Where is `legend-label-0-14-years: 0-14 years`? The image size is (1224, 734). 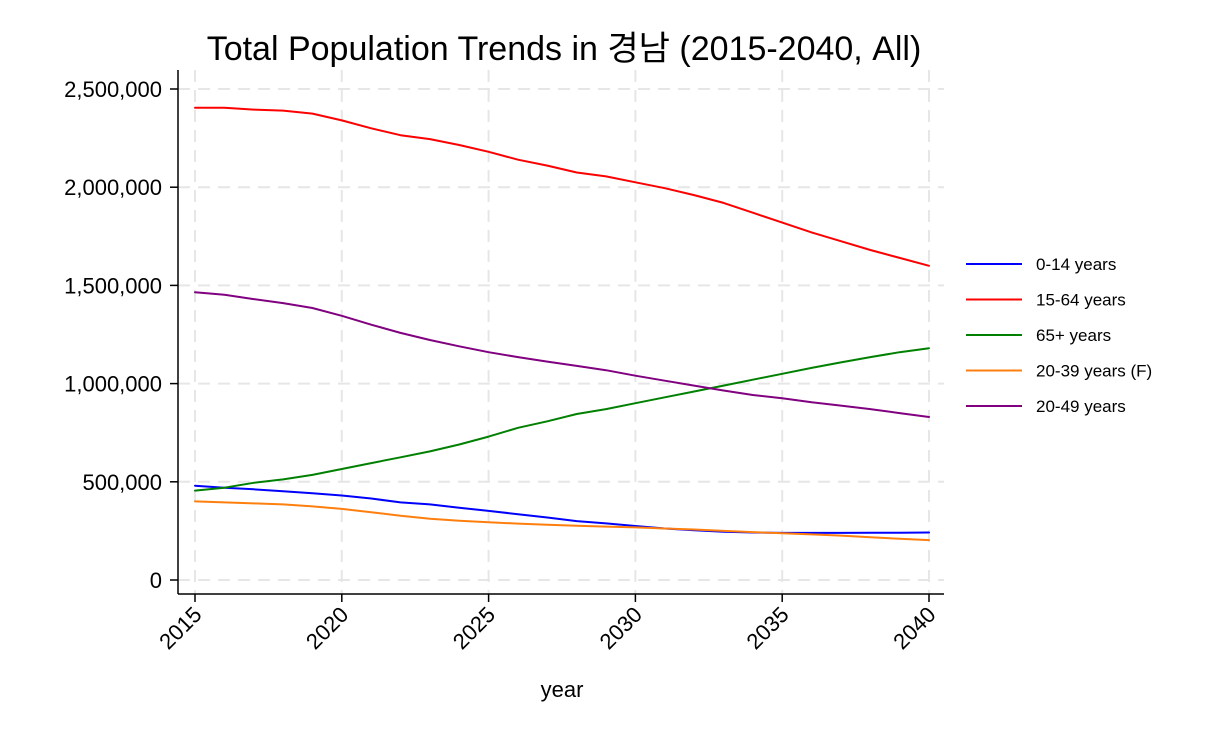
legend-label-0-14-years: 0-14 years is located at coordinates (1076, 264).